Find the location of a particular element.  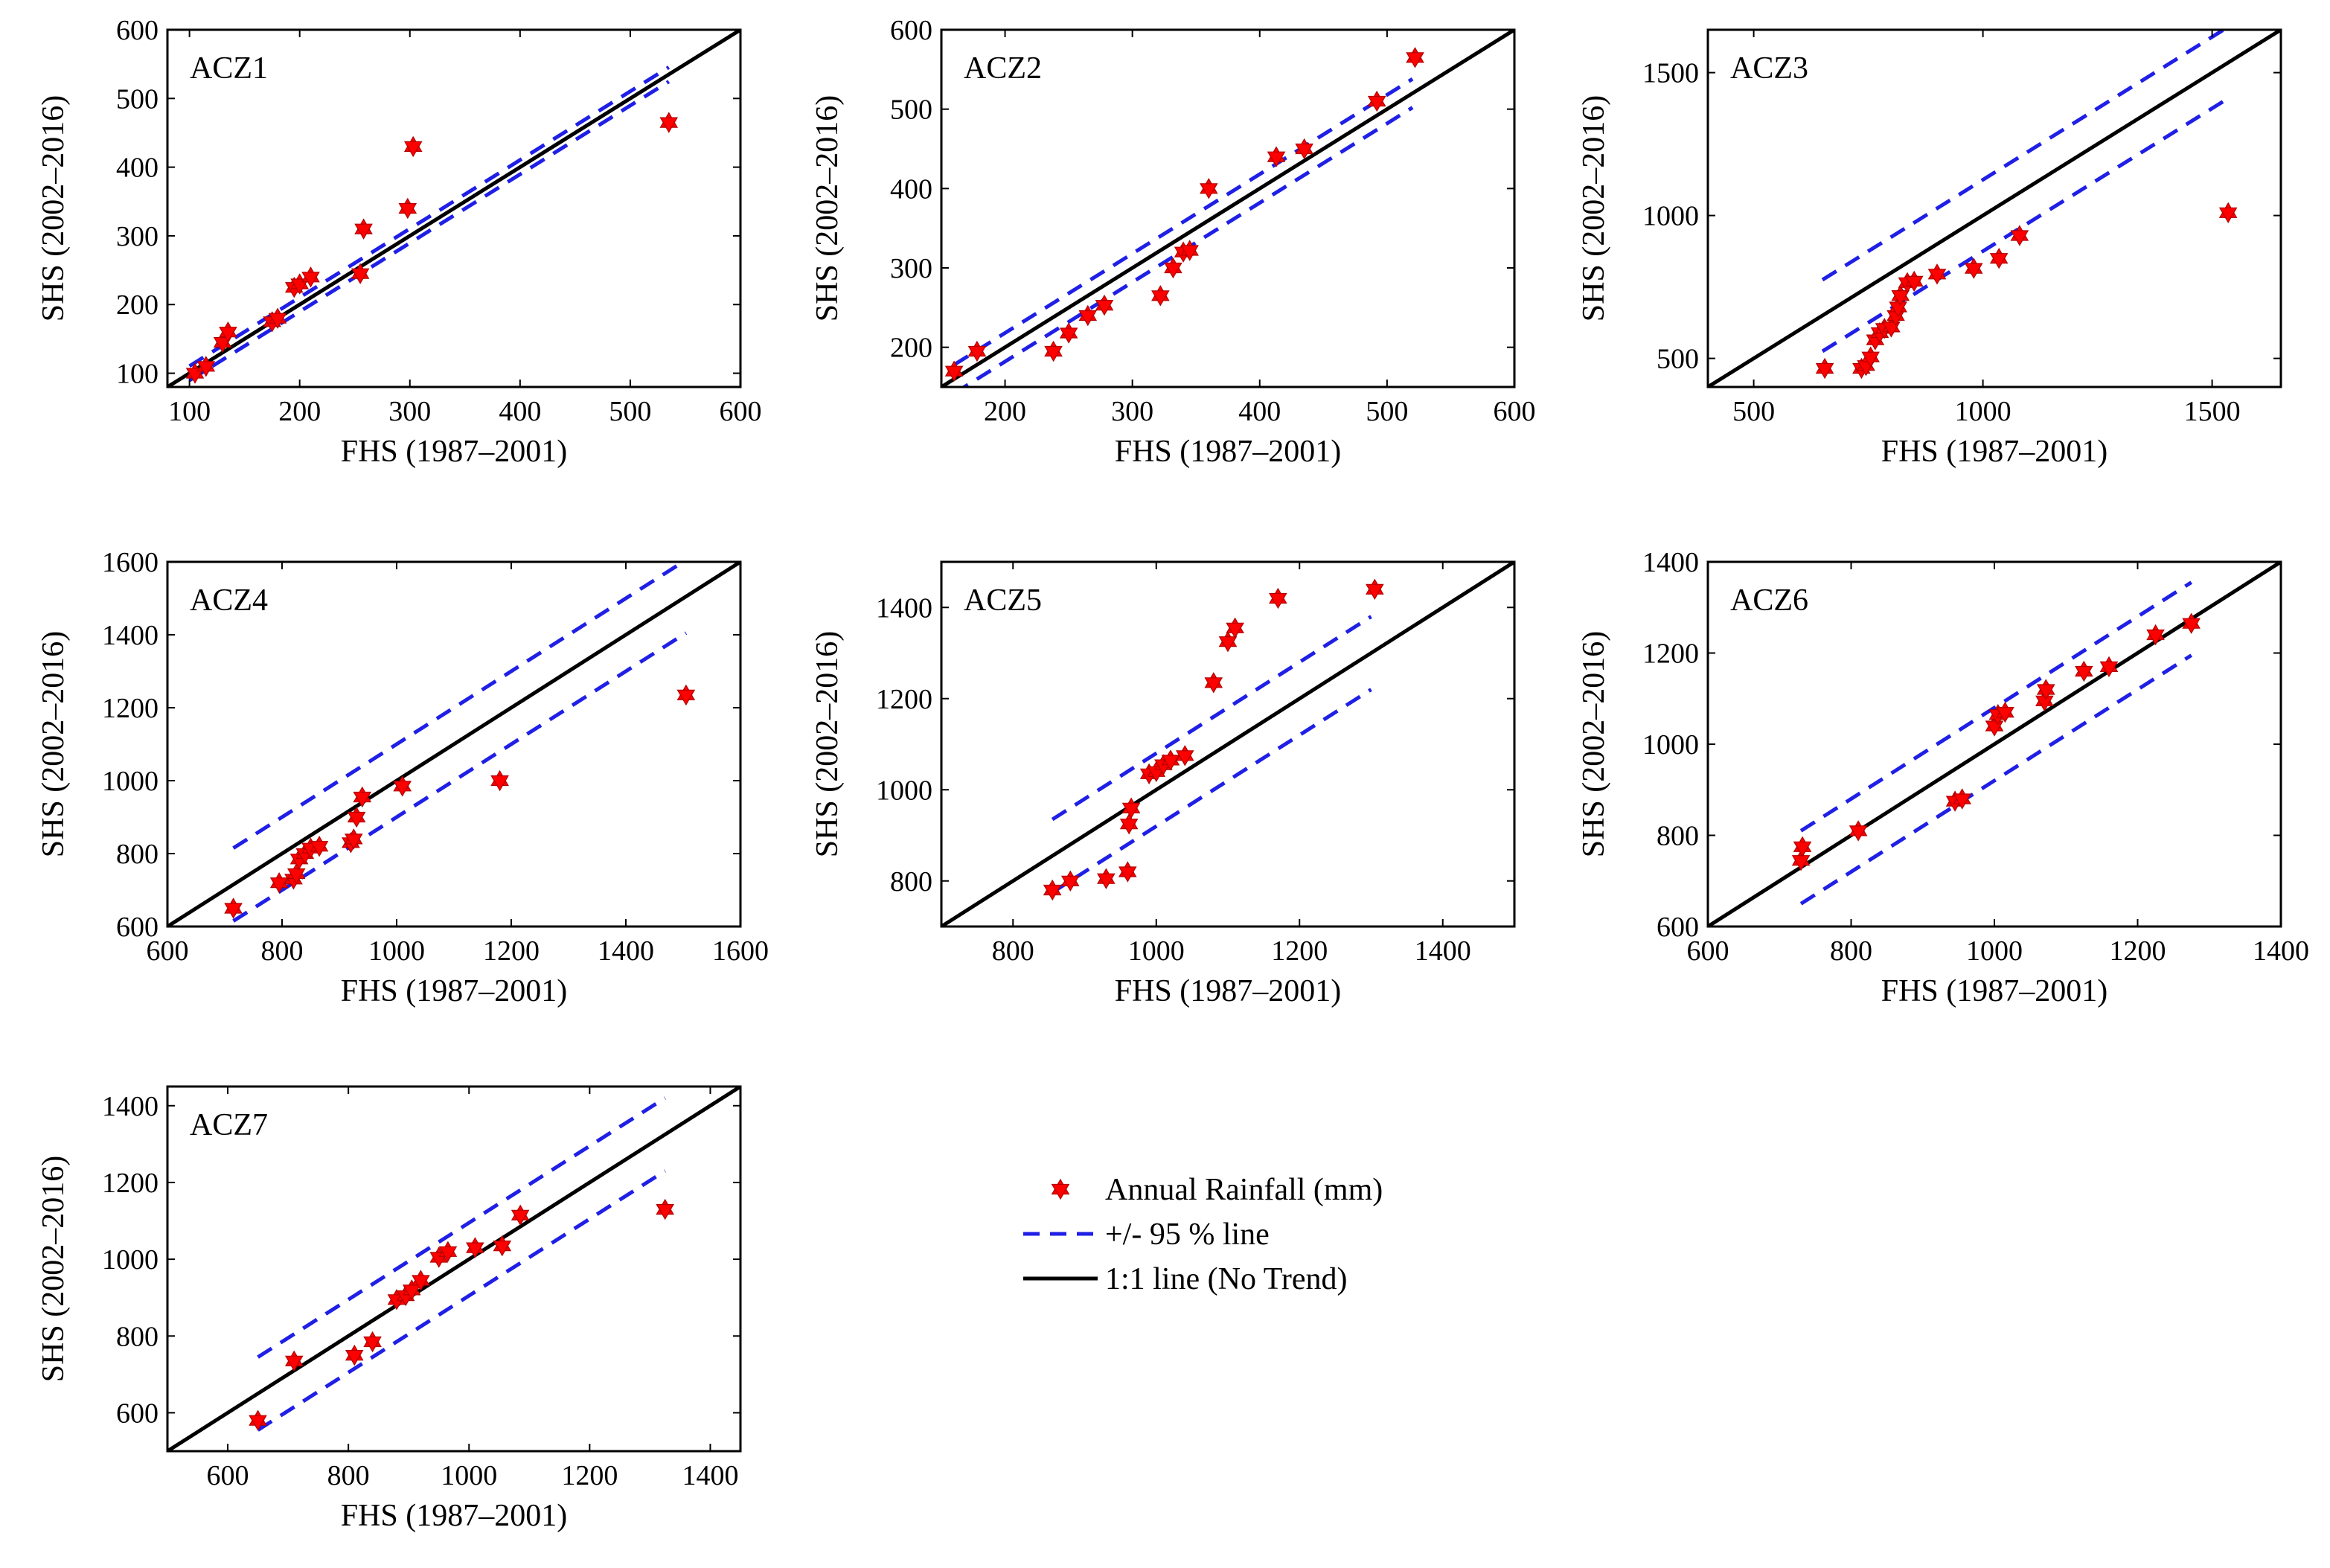

panel-3-one-to-one-line is located at coordinates (1994, 208).